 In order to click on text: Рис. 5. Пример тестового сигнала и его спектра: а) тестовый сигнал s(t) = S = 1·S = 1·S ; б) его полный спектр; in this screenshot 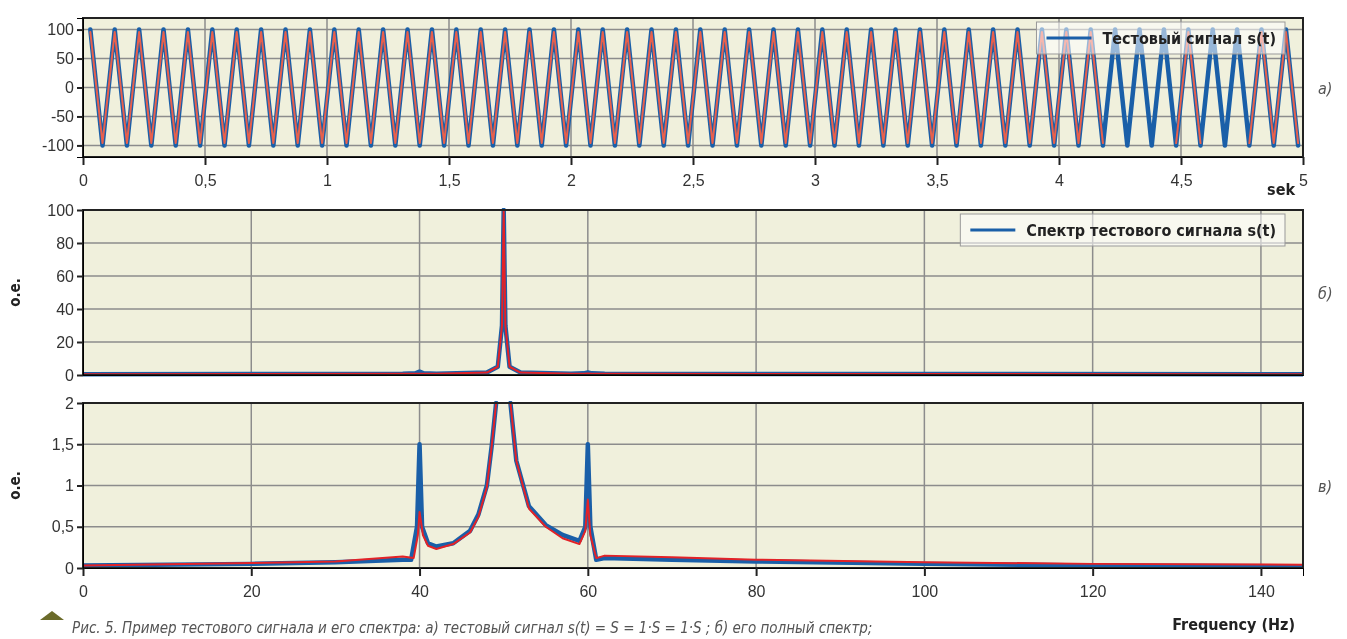, I will do `click(472, 628)`.